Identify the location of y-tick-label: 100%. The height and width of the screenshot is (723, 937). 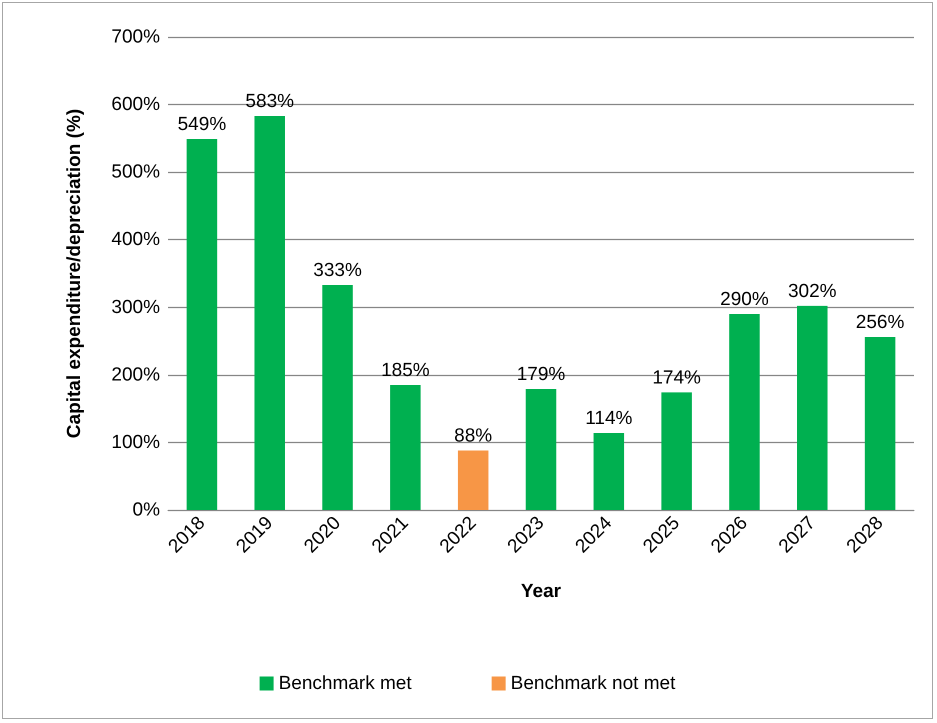
(135, 442).